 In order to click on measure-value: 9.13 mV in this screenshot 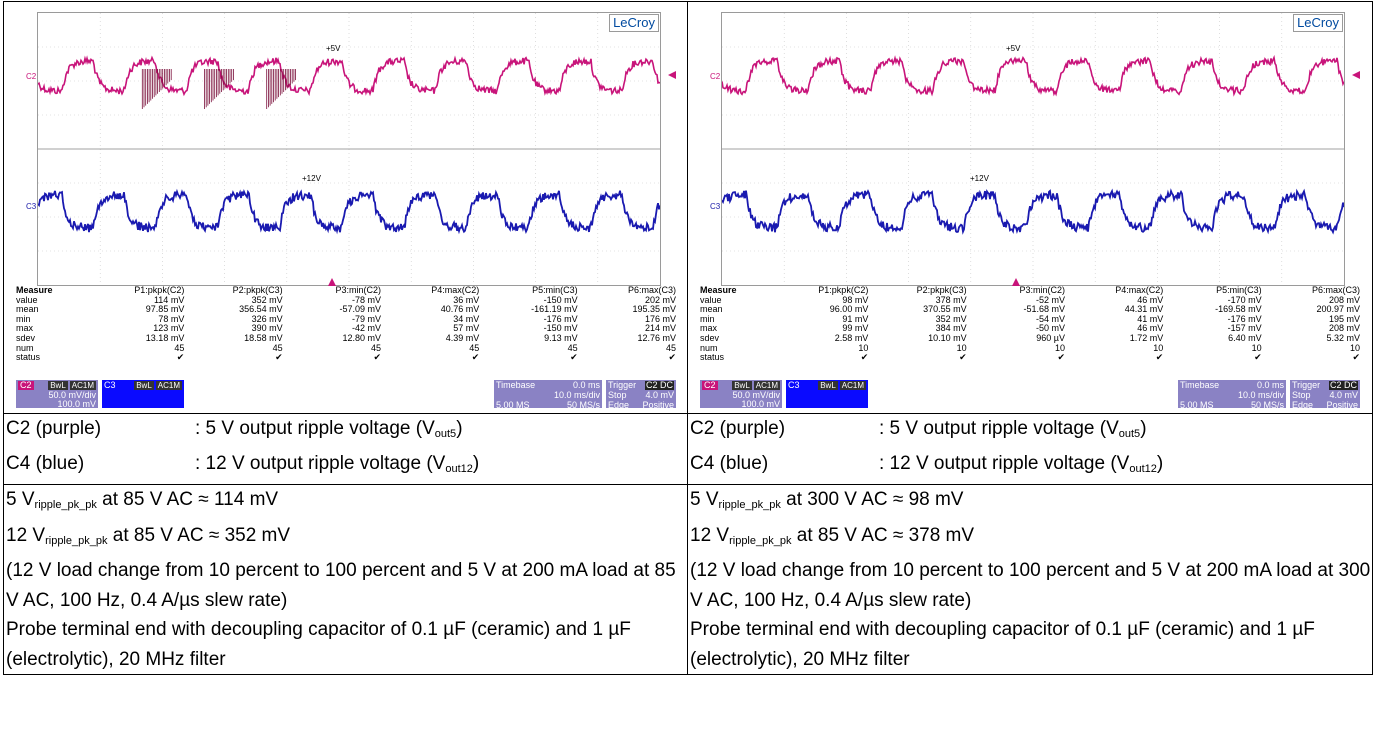, I will do `click(561, 337)`.